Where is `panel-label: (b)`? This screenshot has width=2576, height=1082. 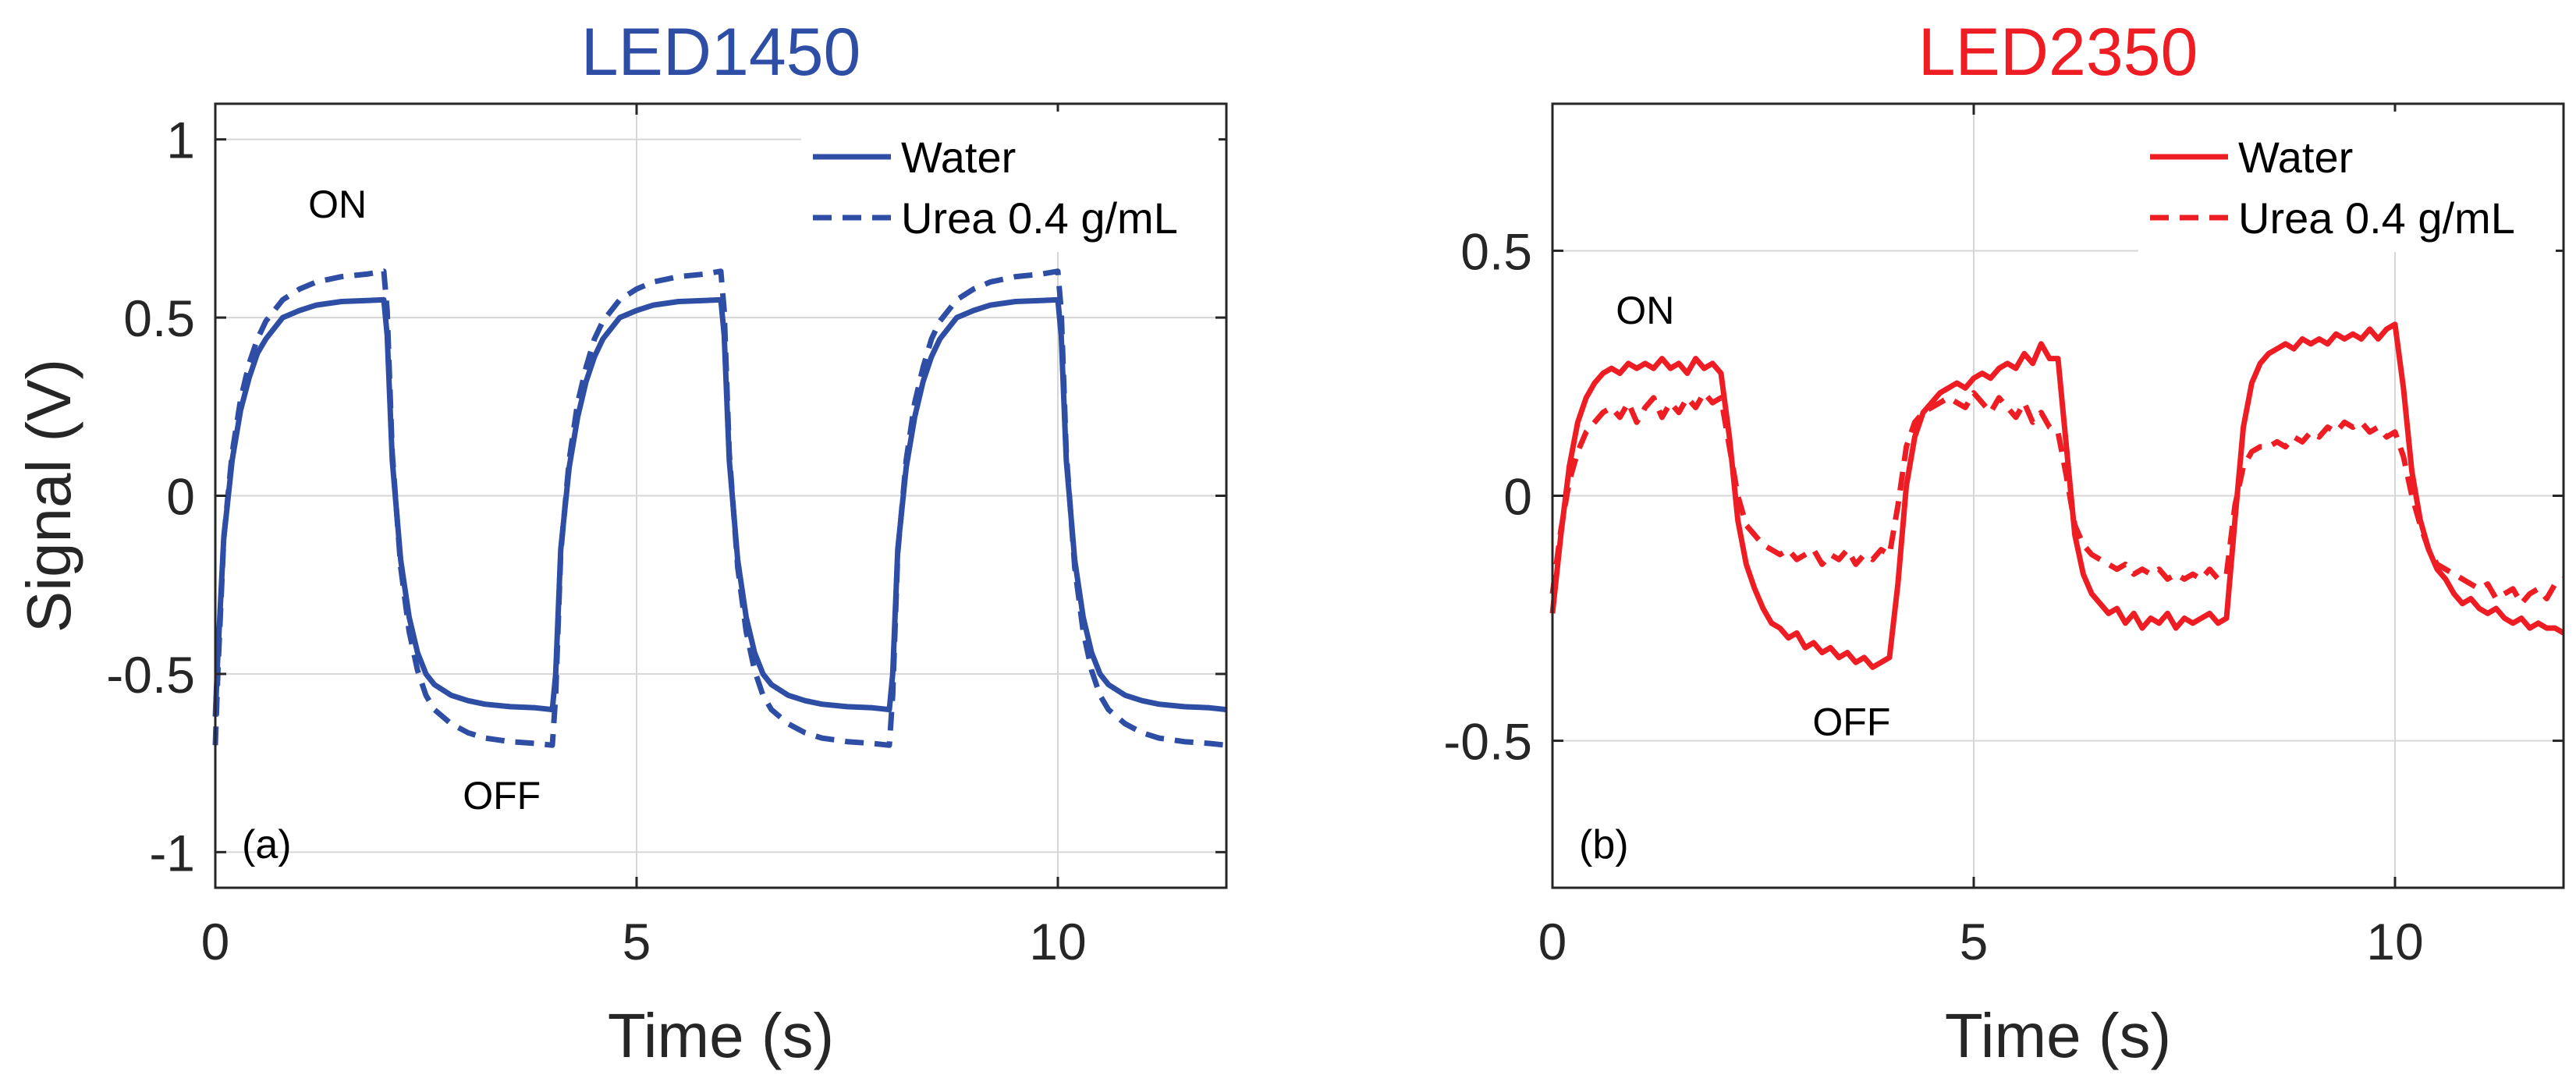 panel-label: (b) is located at coordinates (1604, 844).